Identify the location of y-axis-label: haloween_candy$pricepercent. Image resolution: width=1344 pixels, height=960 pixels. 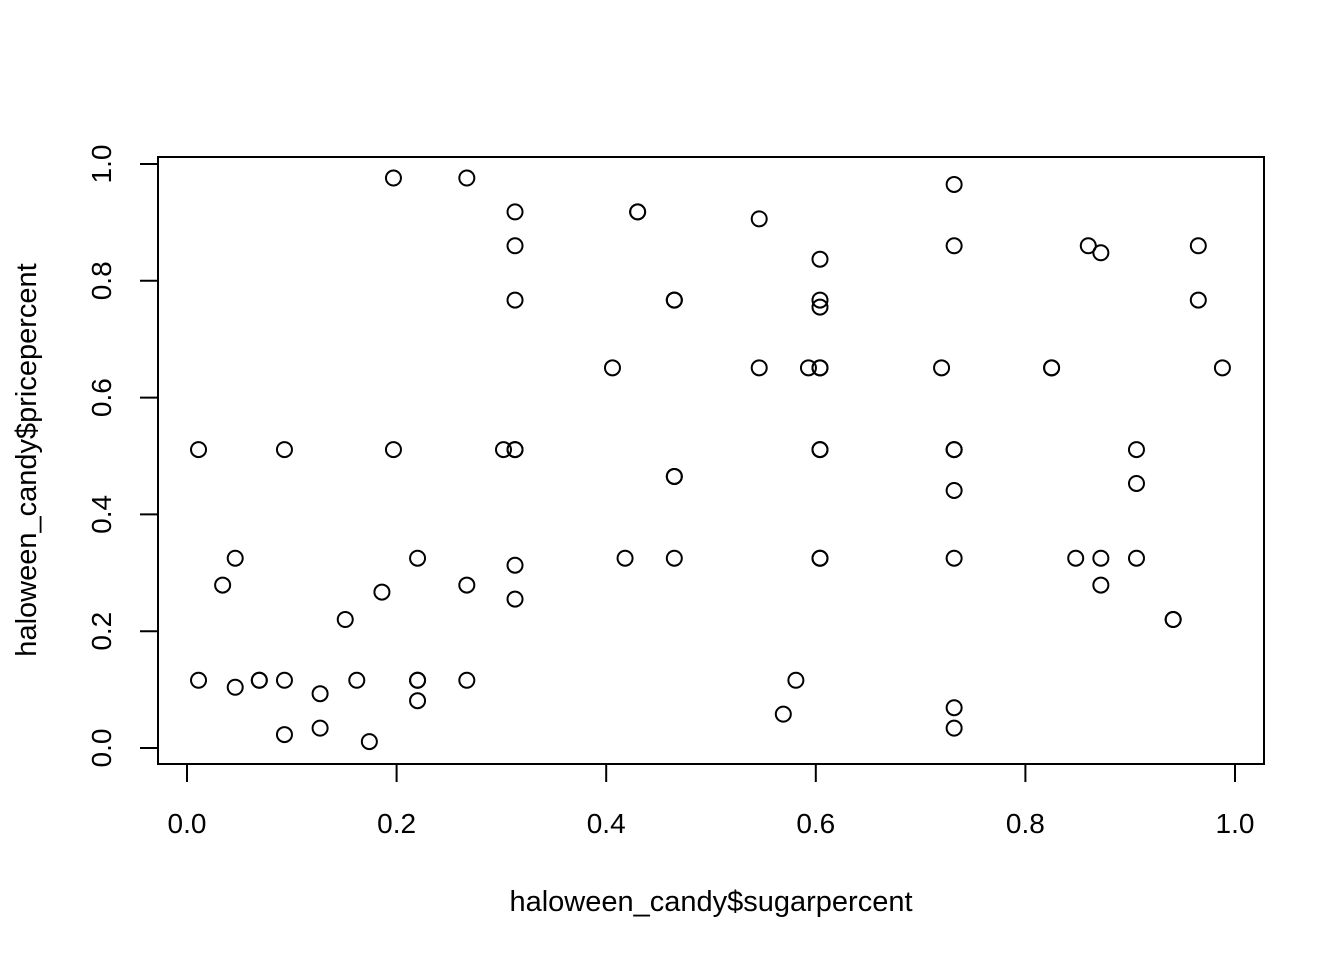
(27, 459).